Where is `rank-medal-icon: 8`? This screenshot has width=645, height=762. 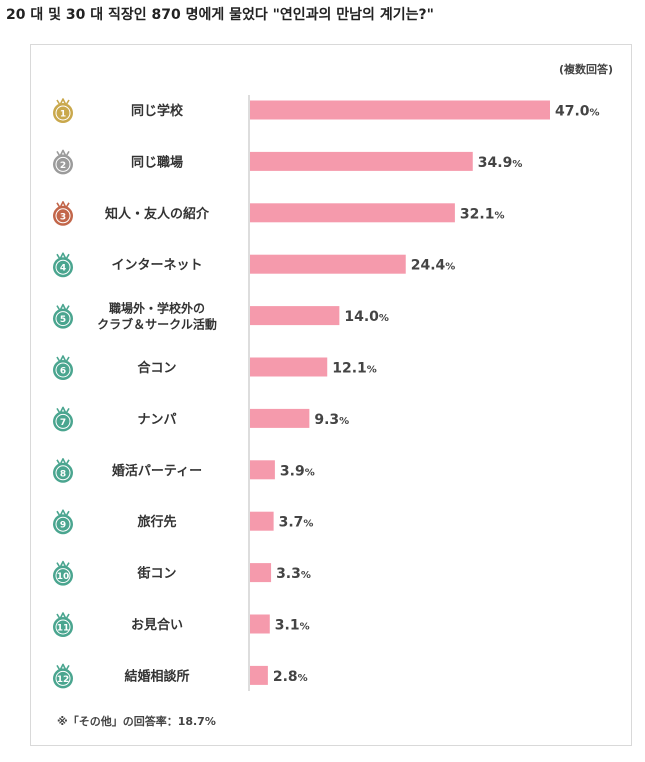 rank-medal-icon: 8 is located at coordinates (63, 470).